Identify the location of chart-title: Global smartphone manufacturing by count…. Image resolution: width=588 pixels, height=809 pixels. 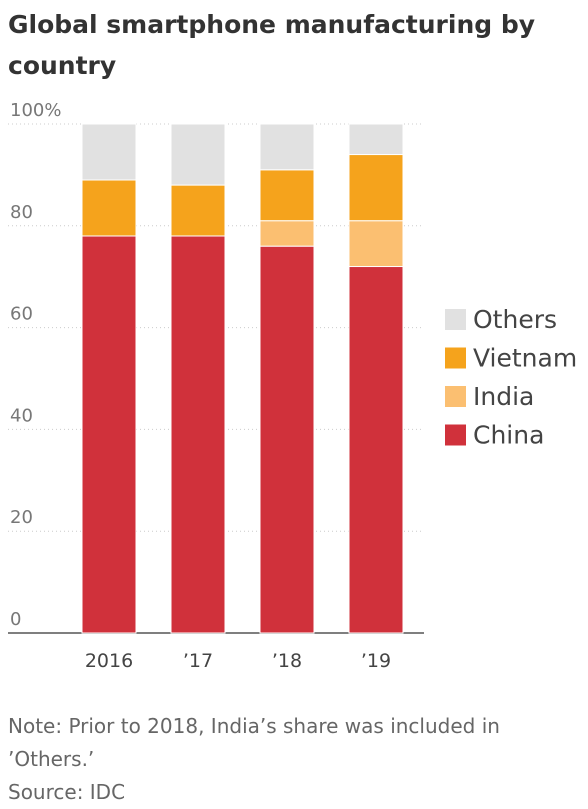
(272, 45).